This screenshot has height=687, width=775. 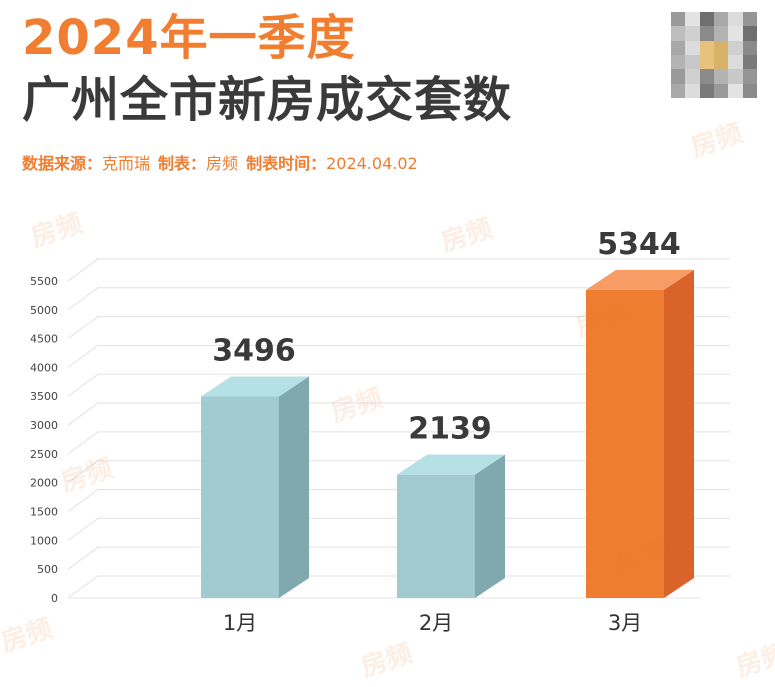 I want to click on y-tick-label: 1500, so click(x=44, y=512).